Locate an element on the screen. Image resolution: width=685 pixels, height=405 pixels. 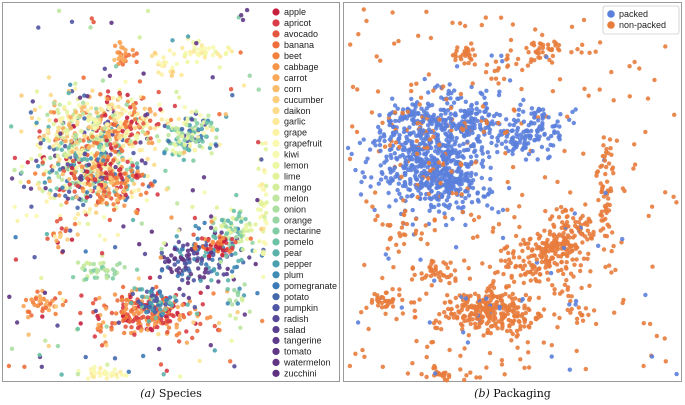
legend-marker-pumpkin is located at coordinates (276, 308).